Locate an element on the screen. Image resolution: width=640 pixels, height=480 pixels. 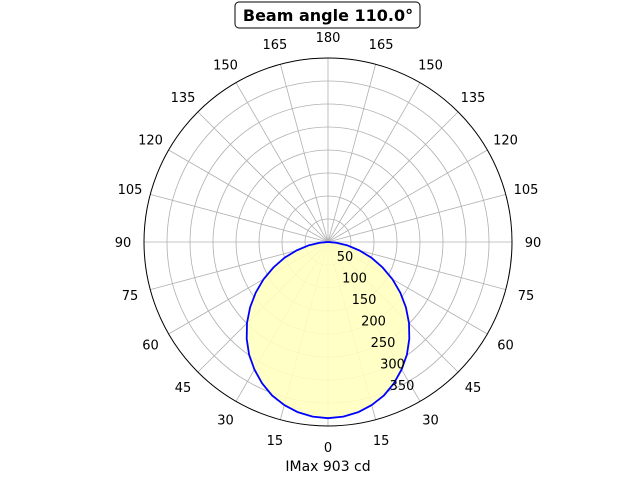
r-tick-label: 250 is located at coordinates (383, 343).